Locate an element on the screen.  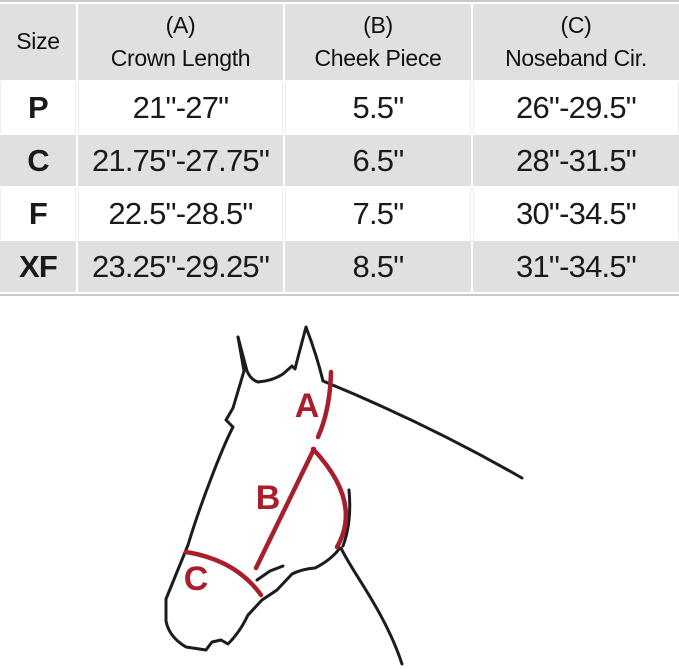
table-row-c: C 21.75"-27.75" 6.5" 28"-31.5" is located at coordinates (339, 160).